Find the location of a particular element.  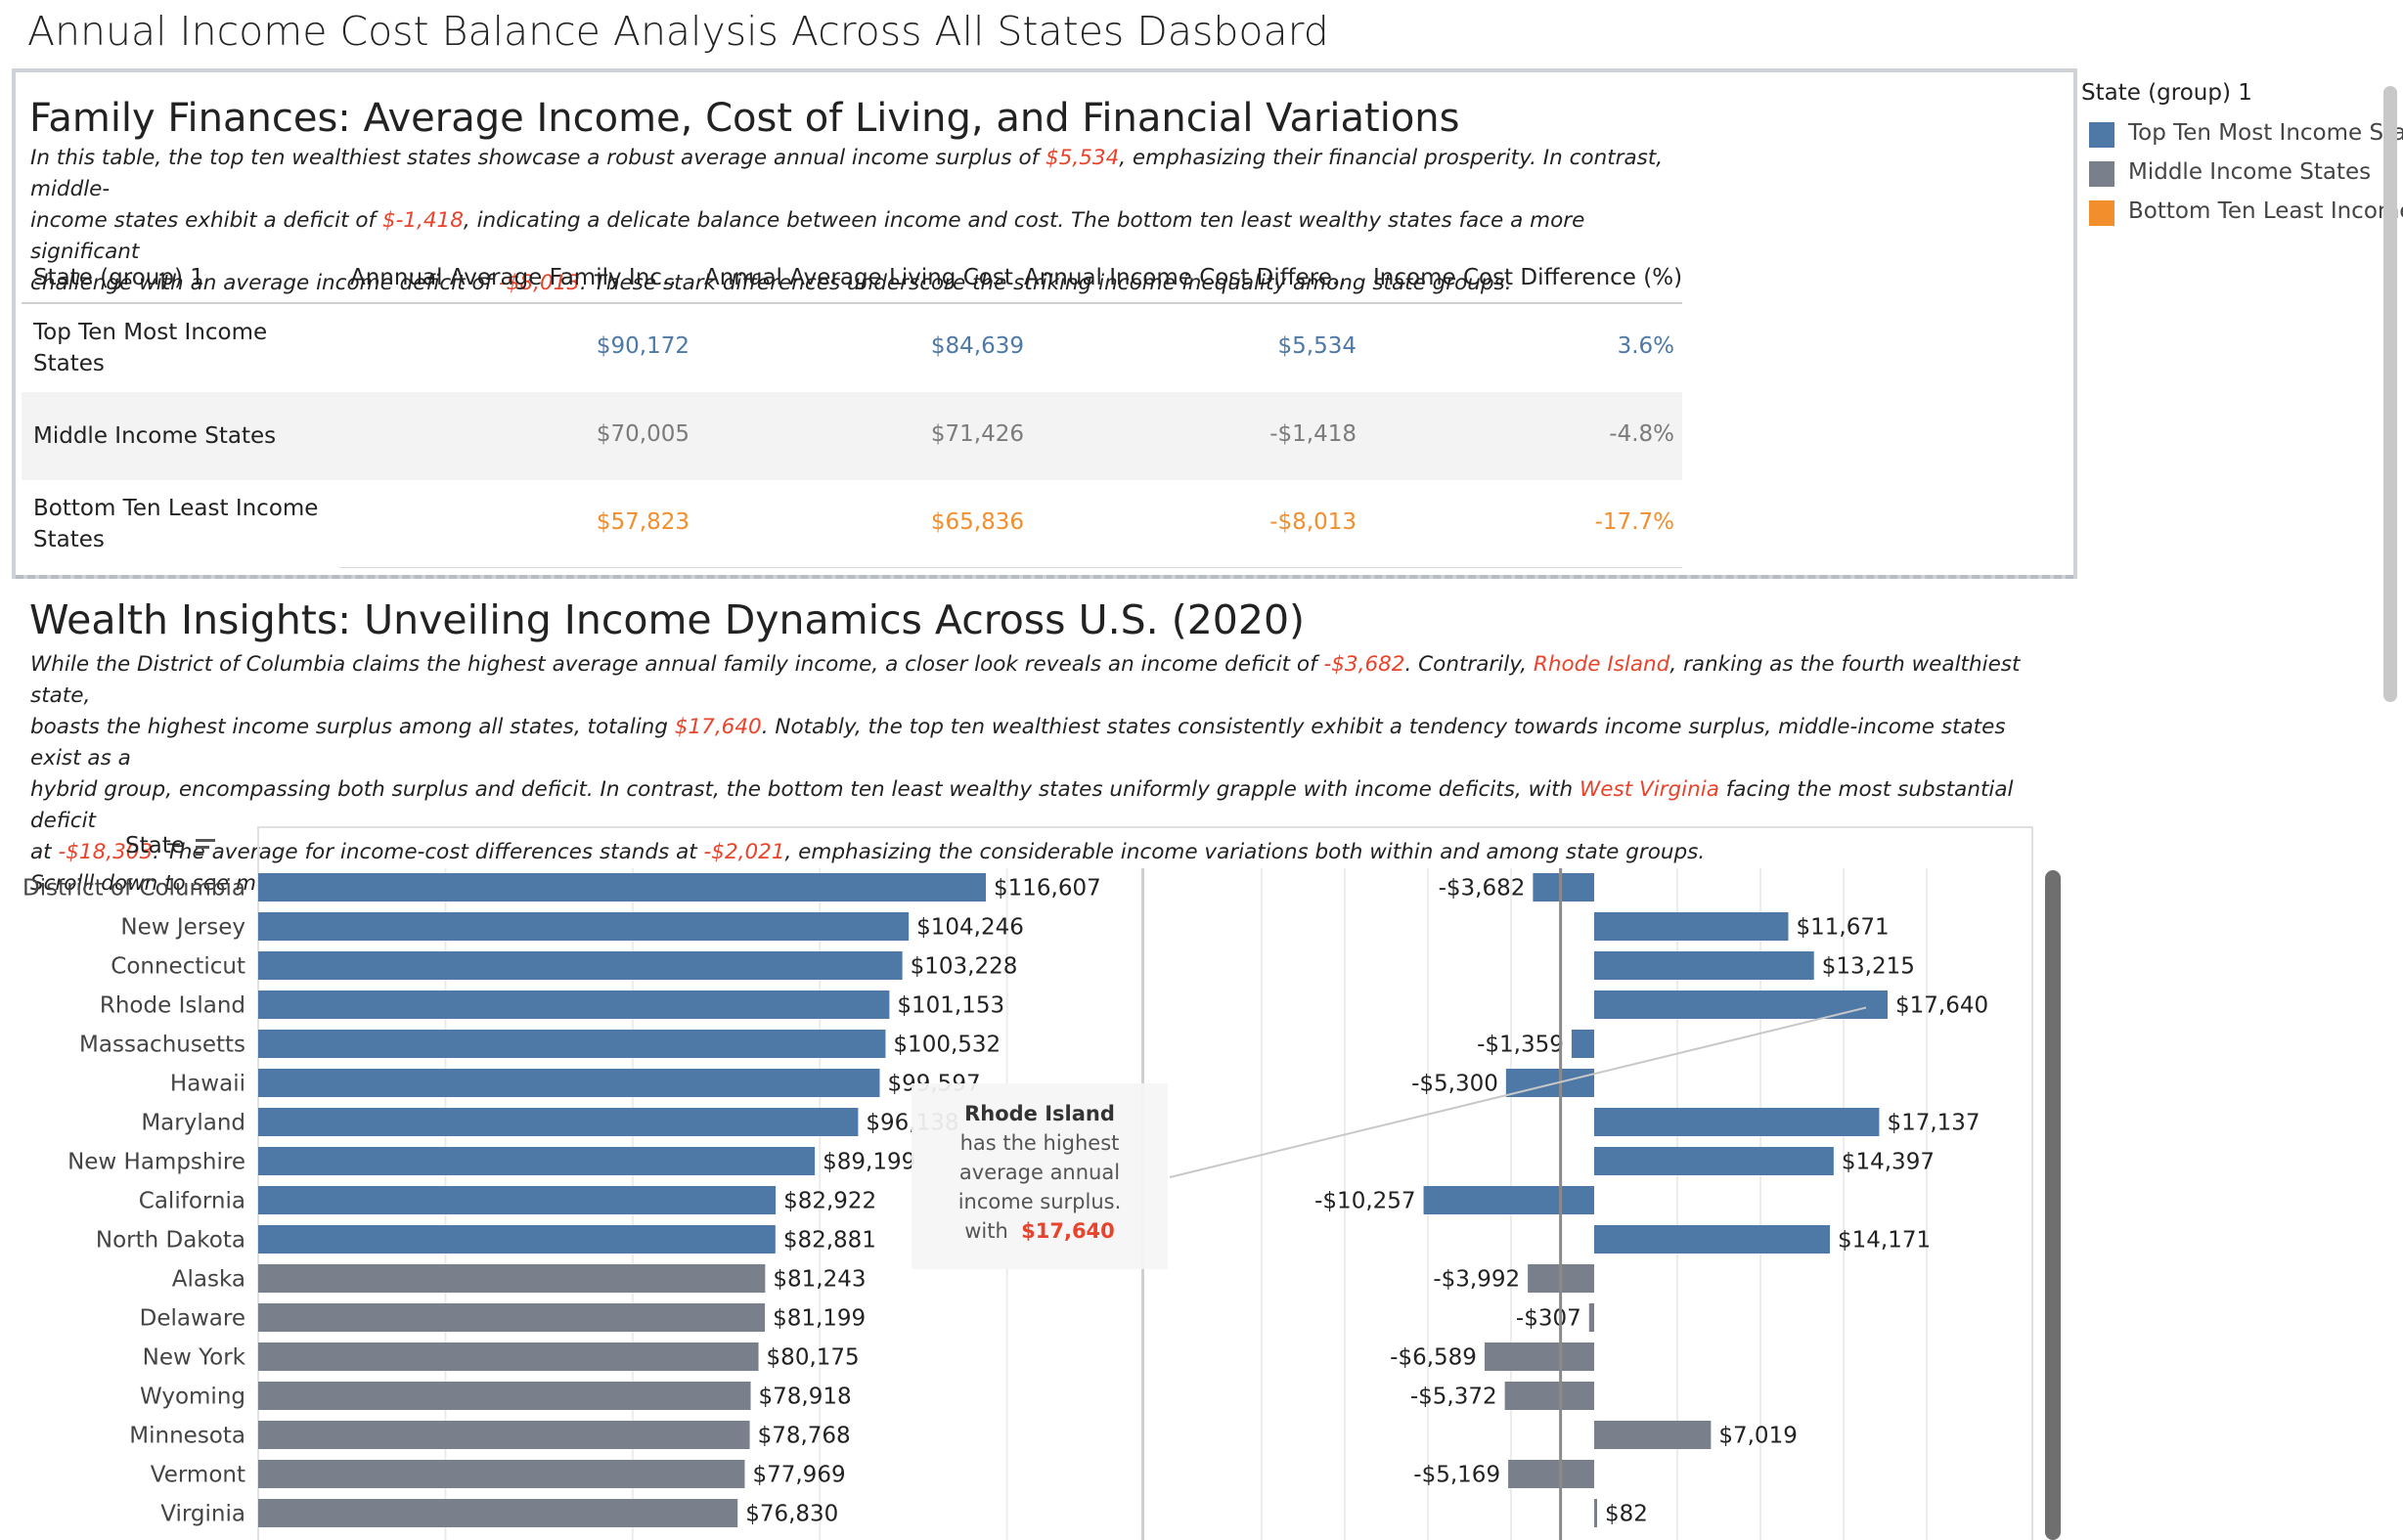

cell-diff: $5,534 is located at coordinates (1317, 346).